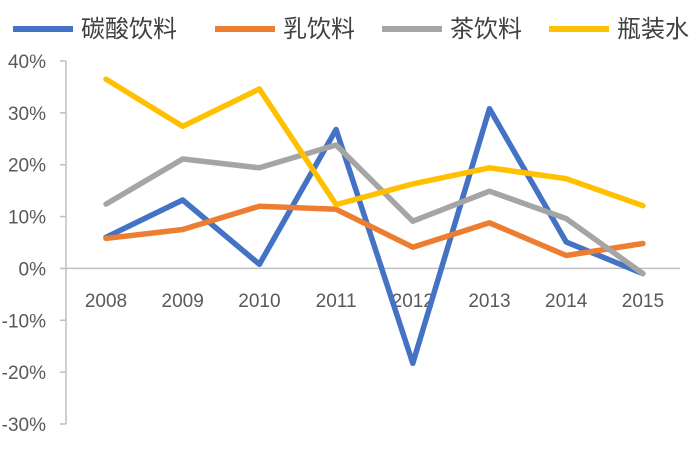 This screenshot has width=700, height=468. Describe the element at coordinates (34, 244) in the screenshot. I see `y-axis: 40% 30% 20% 10% 0% -10% -20% -30%` at that location.